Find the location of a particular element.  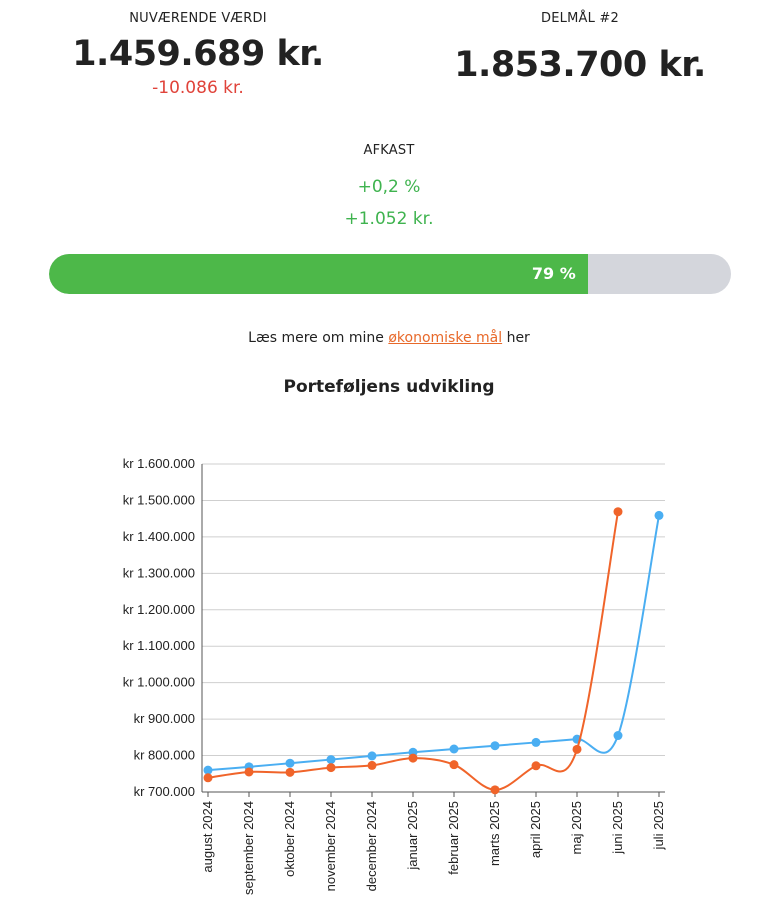

read-more-before: Læs mere om mine is located at coordinates (318, 338).